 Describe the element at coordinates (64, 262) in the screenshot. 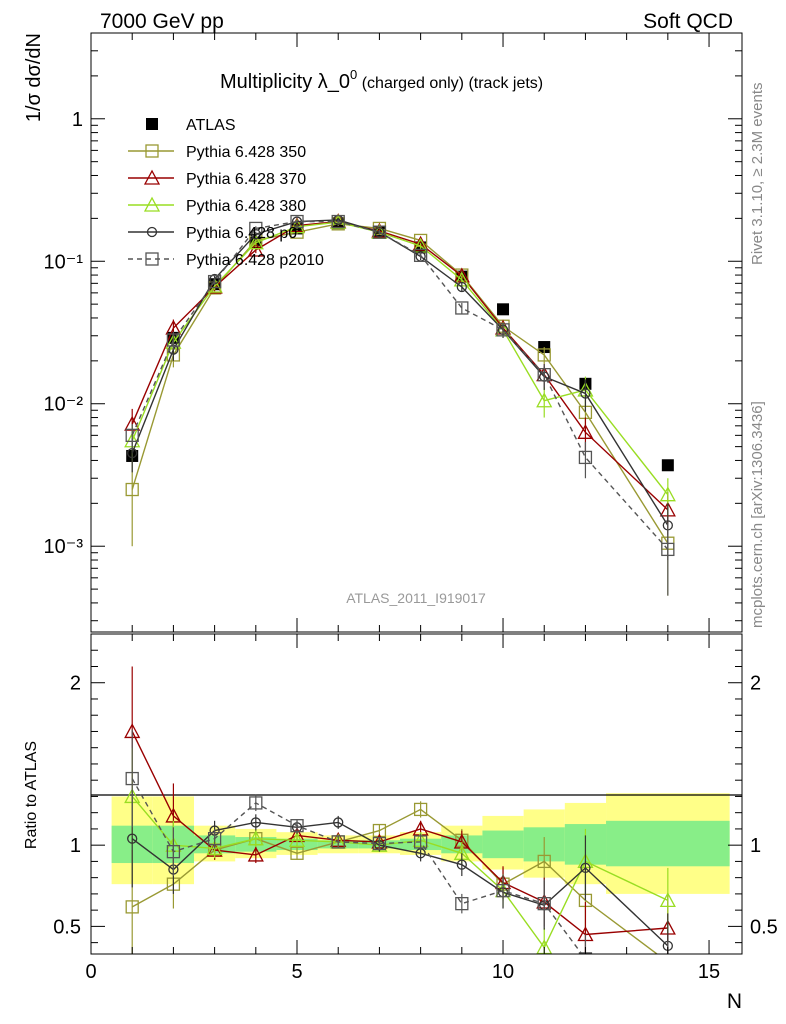

I see `upper-y-tick-label: 10⁻¹` at that location.